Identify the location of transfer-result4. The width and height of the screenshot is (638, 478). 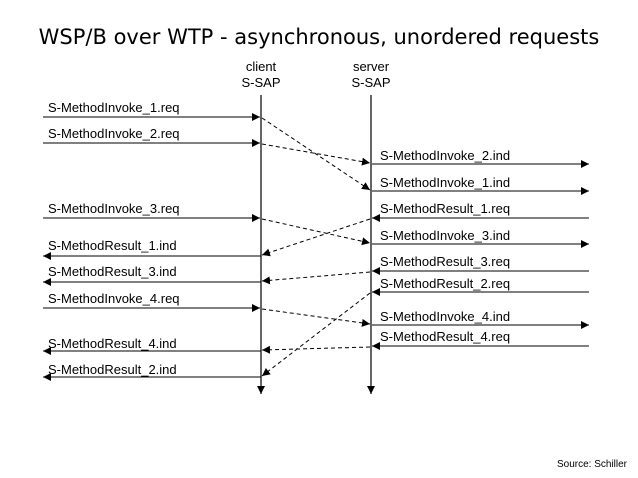
(316, 349).